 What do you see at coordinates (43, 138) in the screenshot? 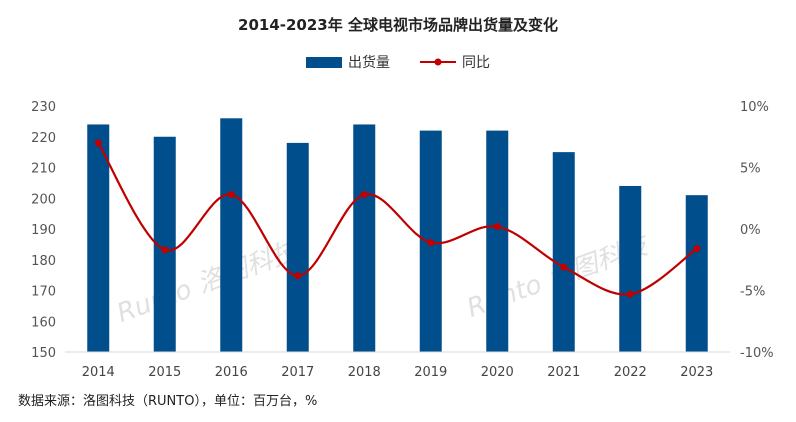
I see `left-axis-tick: 220` at bounding box center [43, 138].